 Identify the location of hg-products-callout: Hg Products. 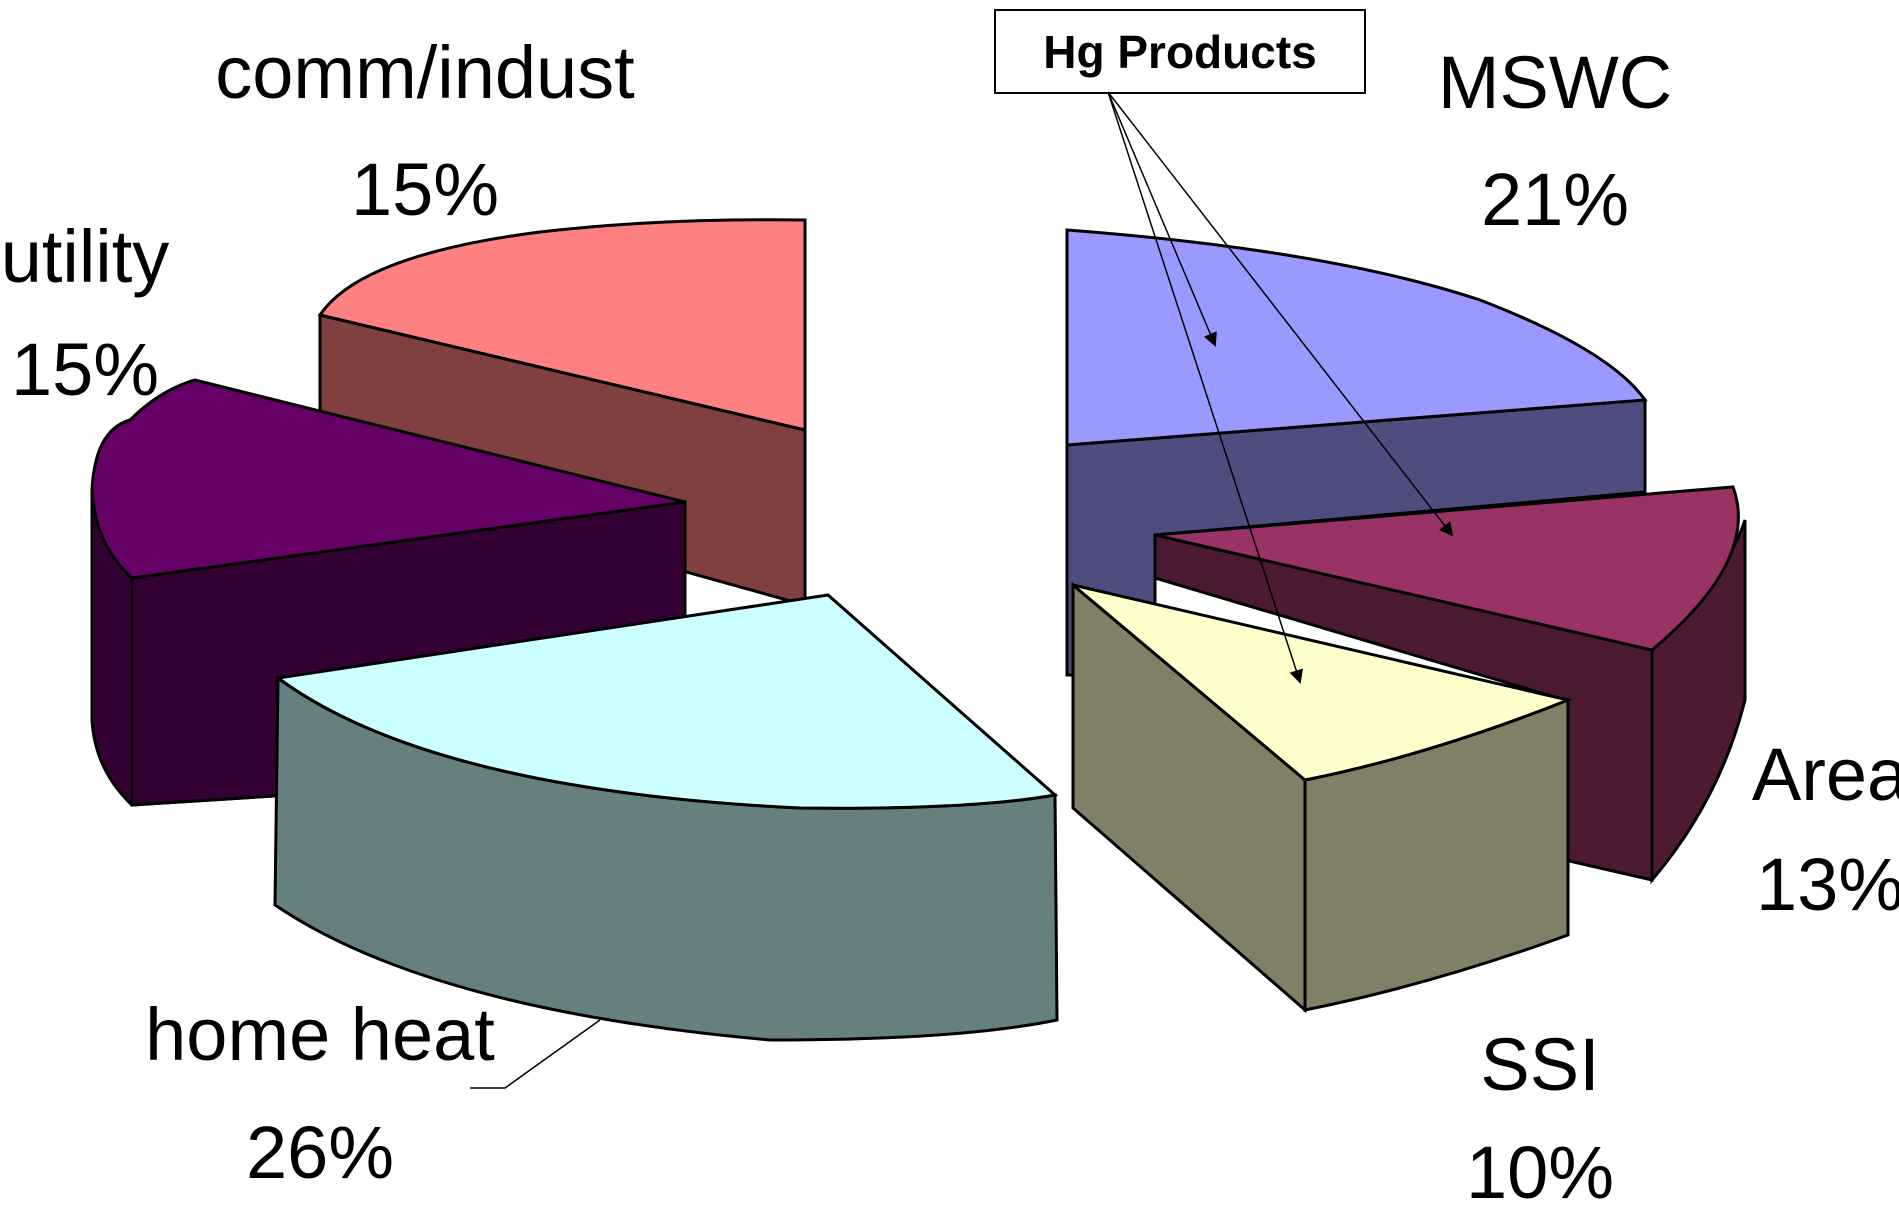
(1224, 346).